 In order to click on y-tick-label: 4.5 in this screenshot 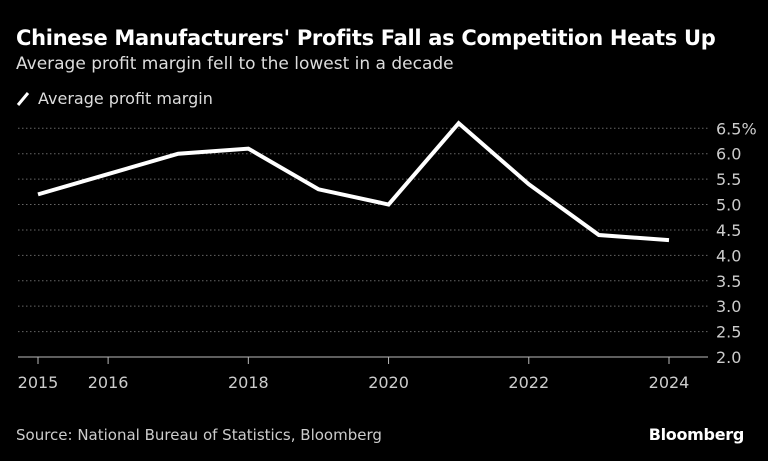, I will do `click(728, 230)`.